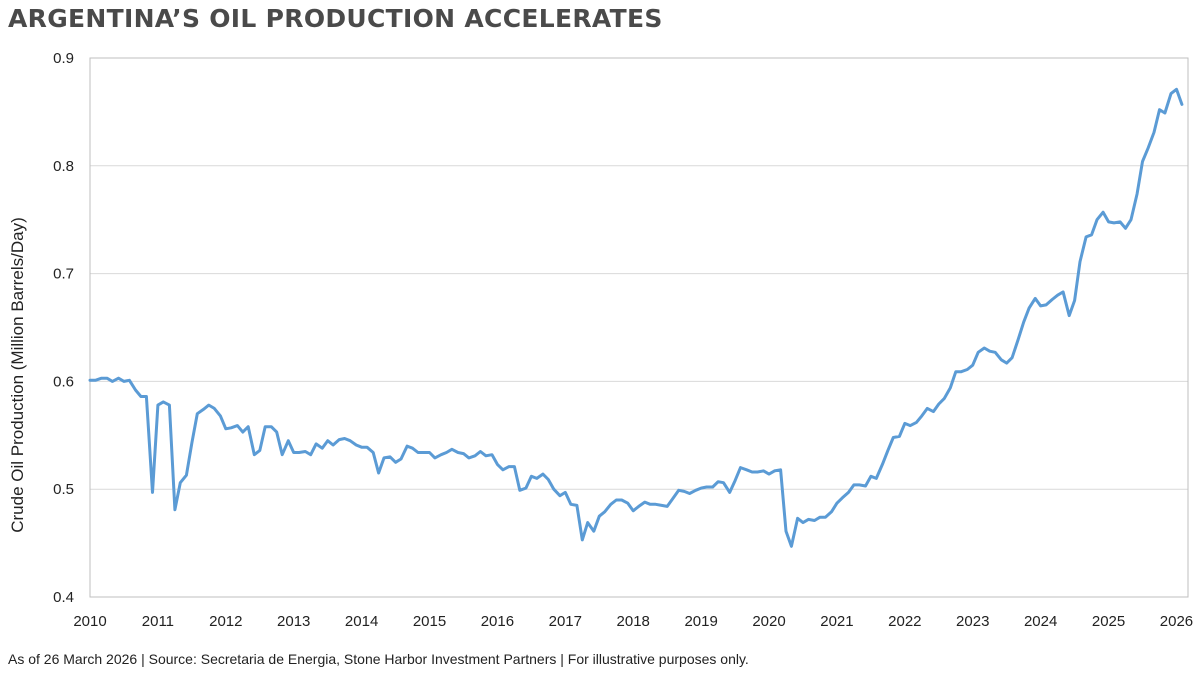 The width and height of the screenshot is (1200, 675). What do you see at coordinates (63, 274) in the screenshot?
I see `y-tick-label: 0.7` at bounding box center [63, 274].